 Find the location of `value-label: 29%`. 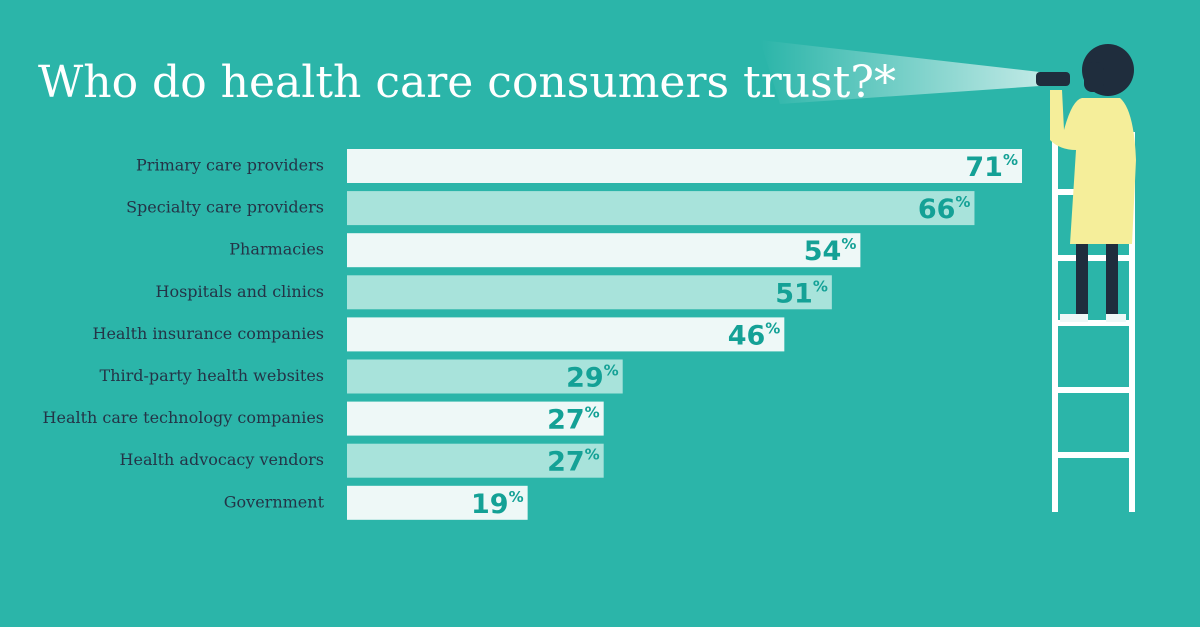

value-label: 29% is located at coordinates (592, 377).